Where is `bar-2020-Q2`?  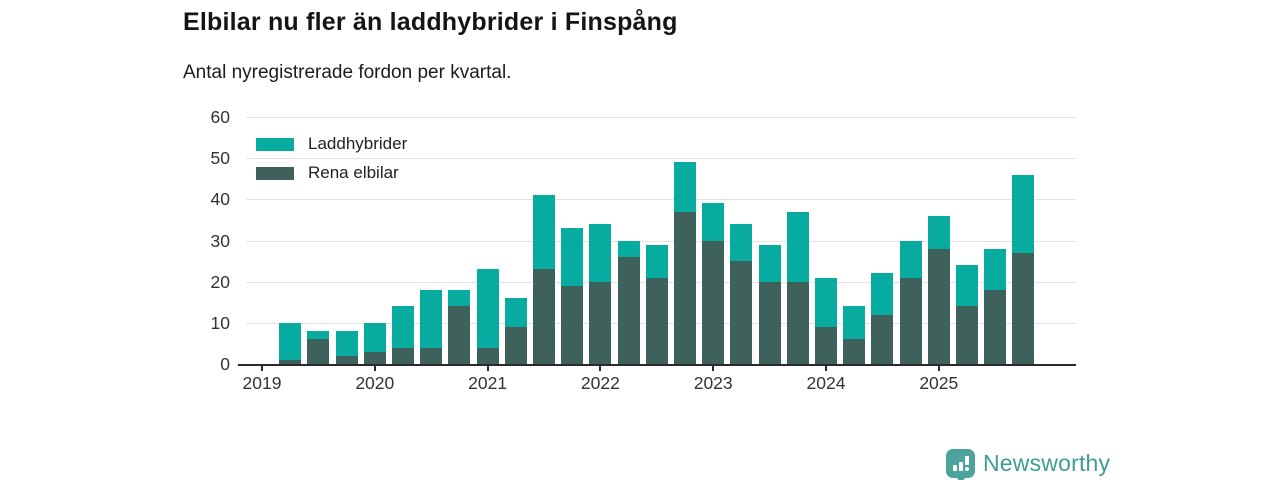 bar-2020-Q2 is located at coordinates (403, 335).